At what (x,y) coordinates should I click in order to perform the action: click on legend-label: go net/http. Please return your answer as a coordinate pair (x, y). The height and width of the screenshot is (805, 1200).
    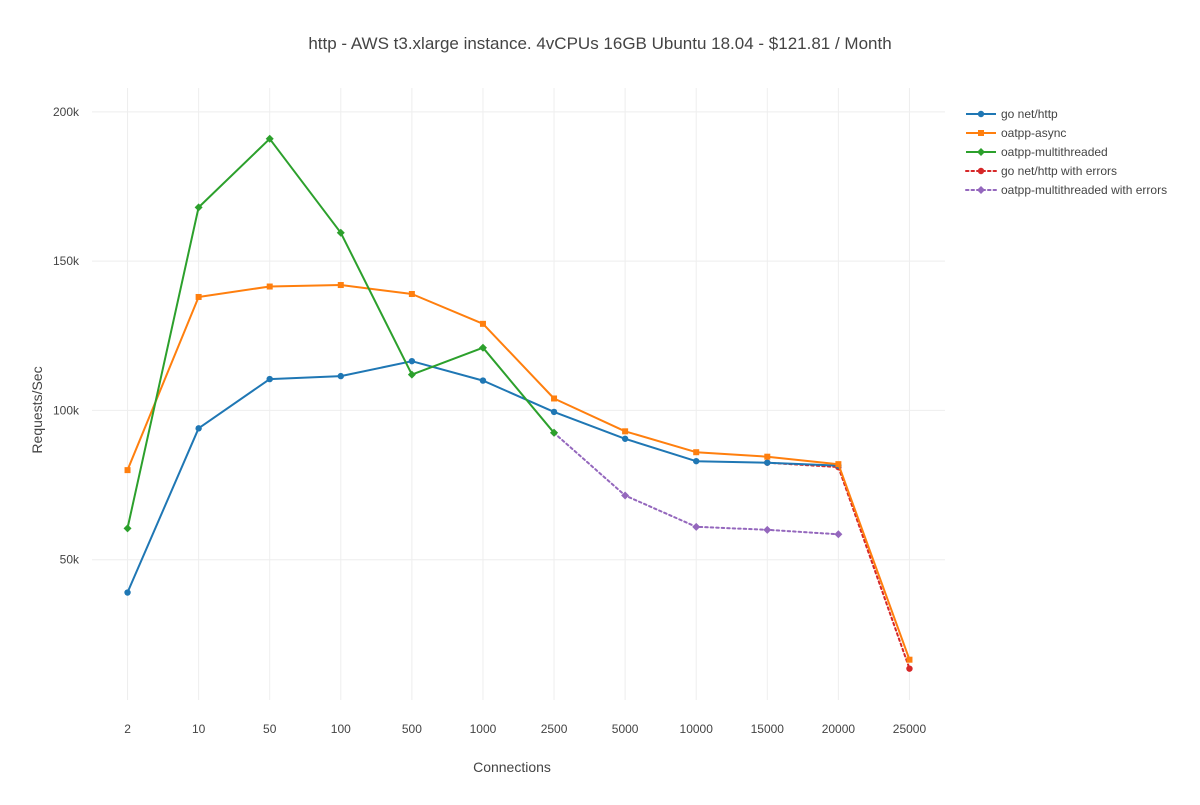
    Looking at the image, I should click on (1029, 114).